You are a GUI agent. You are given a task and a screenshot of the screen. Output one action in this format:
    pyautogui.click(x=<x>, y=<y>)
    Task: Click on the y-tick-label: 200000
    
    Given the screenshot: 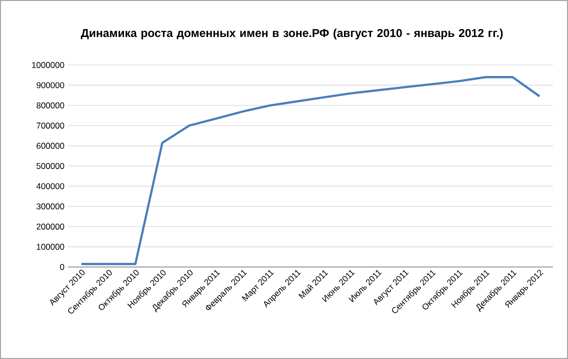 What is the action you would take?
    pyautogui.click(x=50, y=227)
    